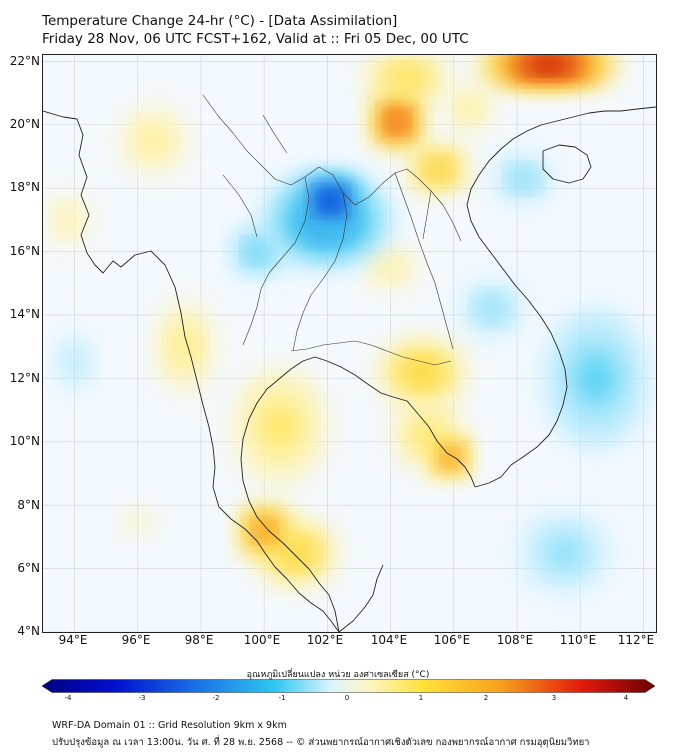 Image resolution: width=676 pixels, height=756 pixels. Describe the element at coordinates (347, 698) in the screenshot. I see `colorbar-tick: 0` at that location.